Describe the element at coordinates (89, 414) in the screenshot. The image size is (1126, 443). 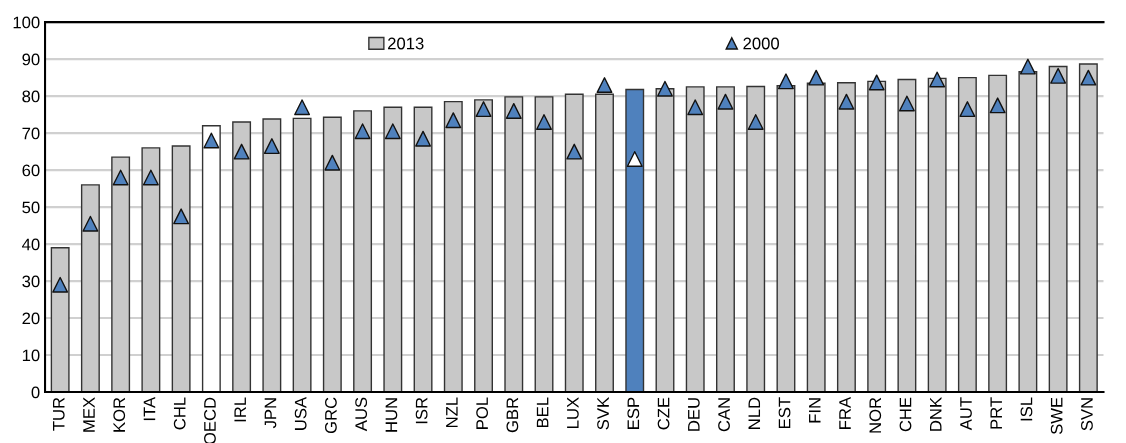
I see `x-tick-label: MEX` at that location.